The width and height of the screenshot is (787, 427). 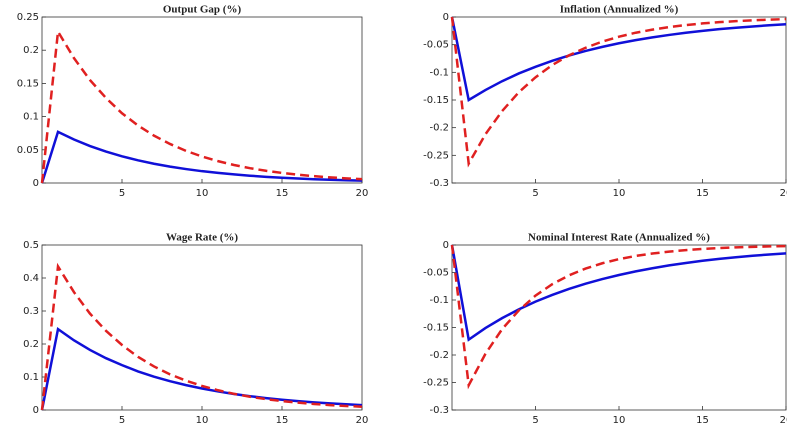 I want to click on subplot-title: Wage Rate (%), so click(x=202, y=238).